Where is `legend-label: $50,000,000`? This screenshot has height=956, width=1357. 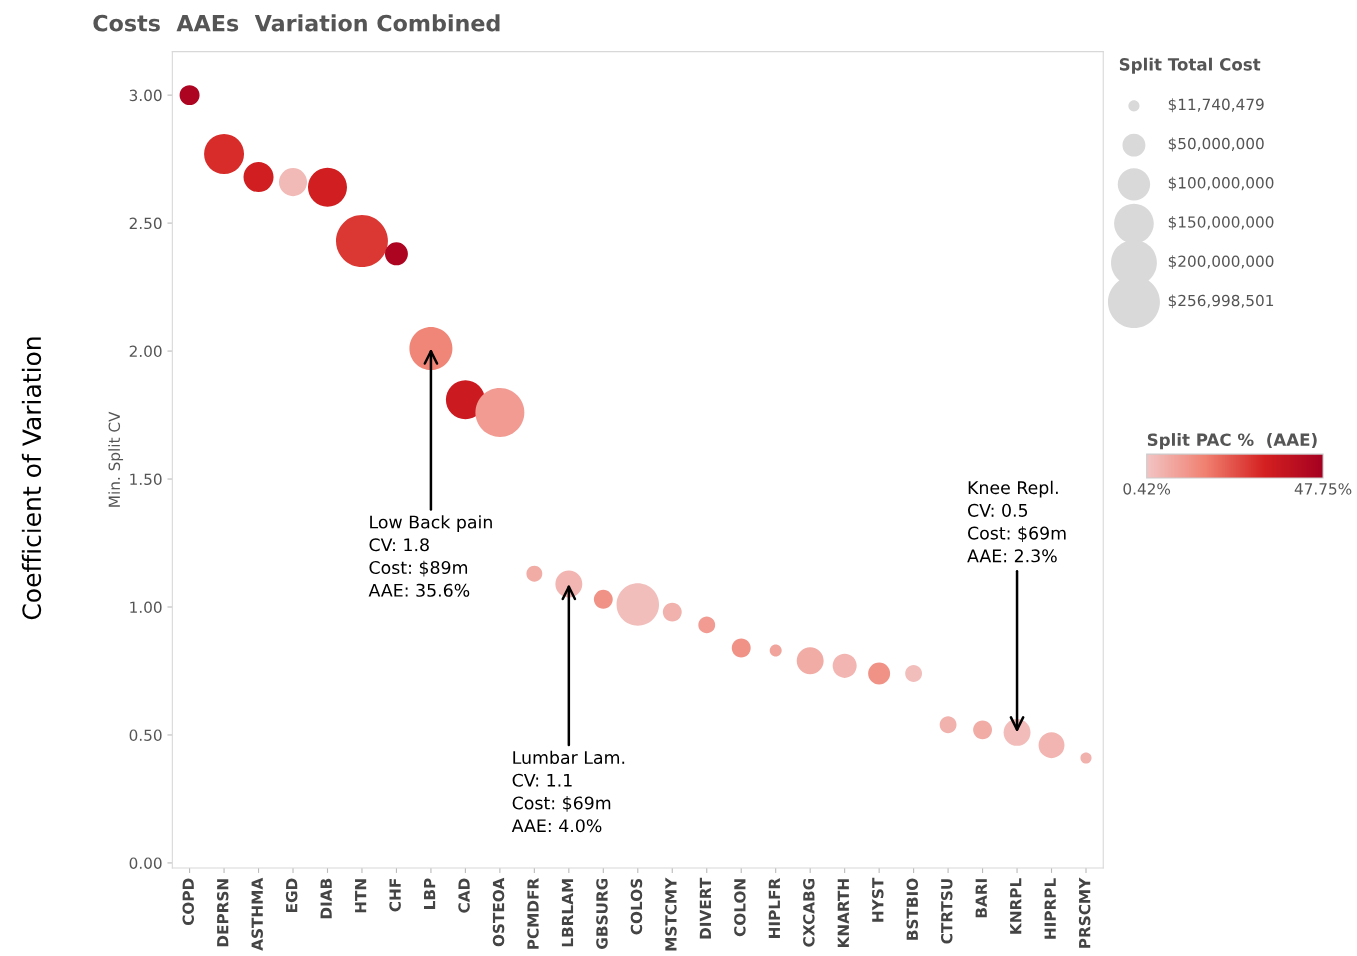
legend-label: $50,000,000 is located at coordinates (1216, 144).